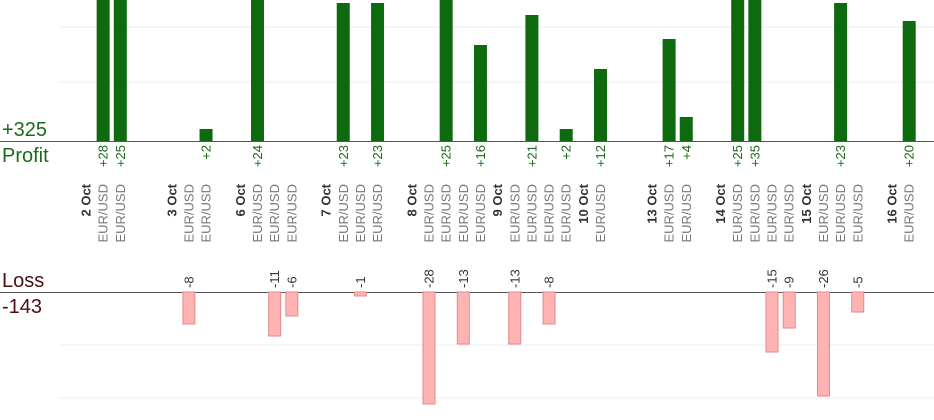 The image size is (934, 420). What do you see at coordinates (892, 203) in the screenshot?
I see `date-label: 16 Oct` at bounding box center [892, 203].